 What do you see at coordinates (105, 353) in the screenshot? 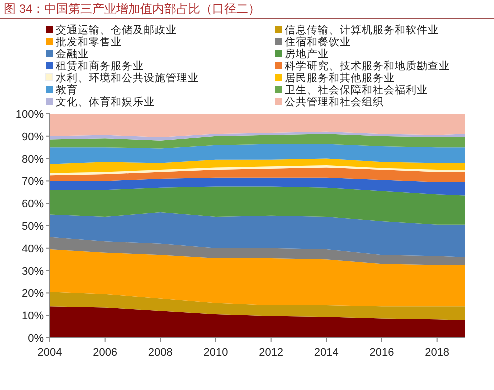
I see `x-tick-label: 2006` at bounding box center [105, 353].